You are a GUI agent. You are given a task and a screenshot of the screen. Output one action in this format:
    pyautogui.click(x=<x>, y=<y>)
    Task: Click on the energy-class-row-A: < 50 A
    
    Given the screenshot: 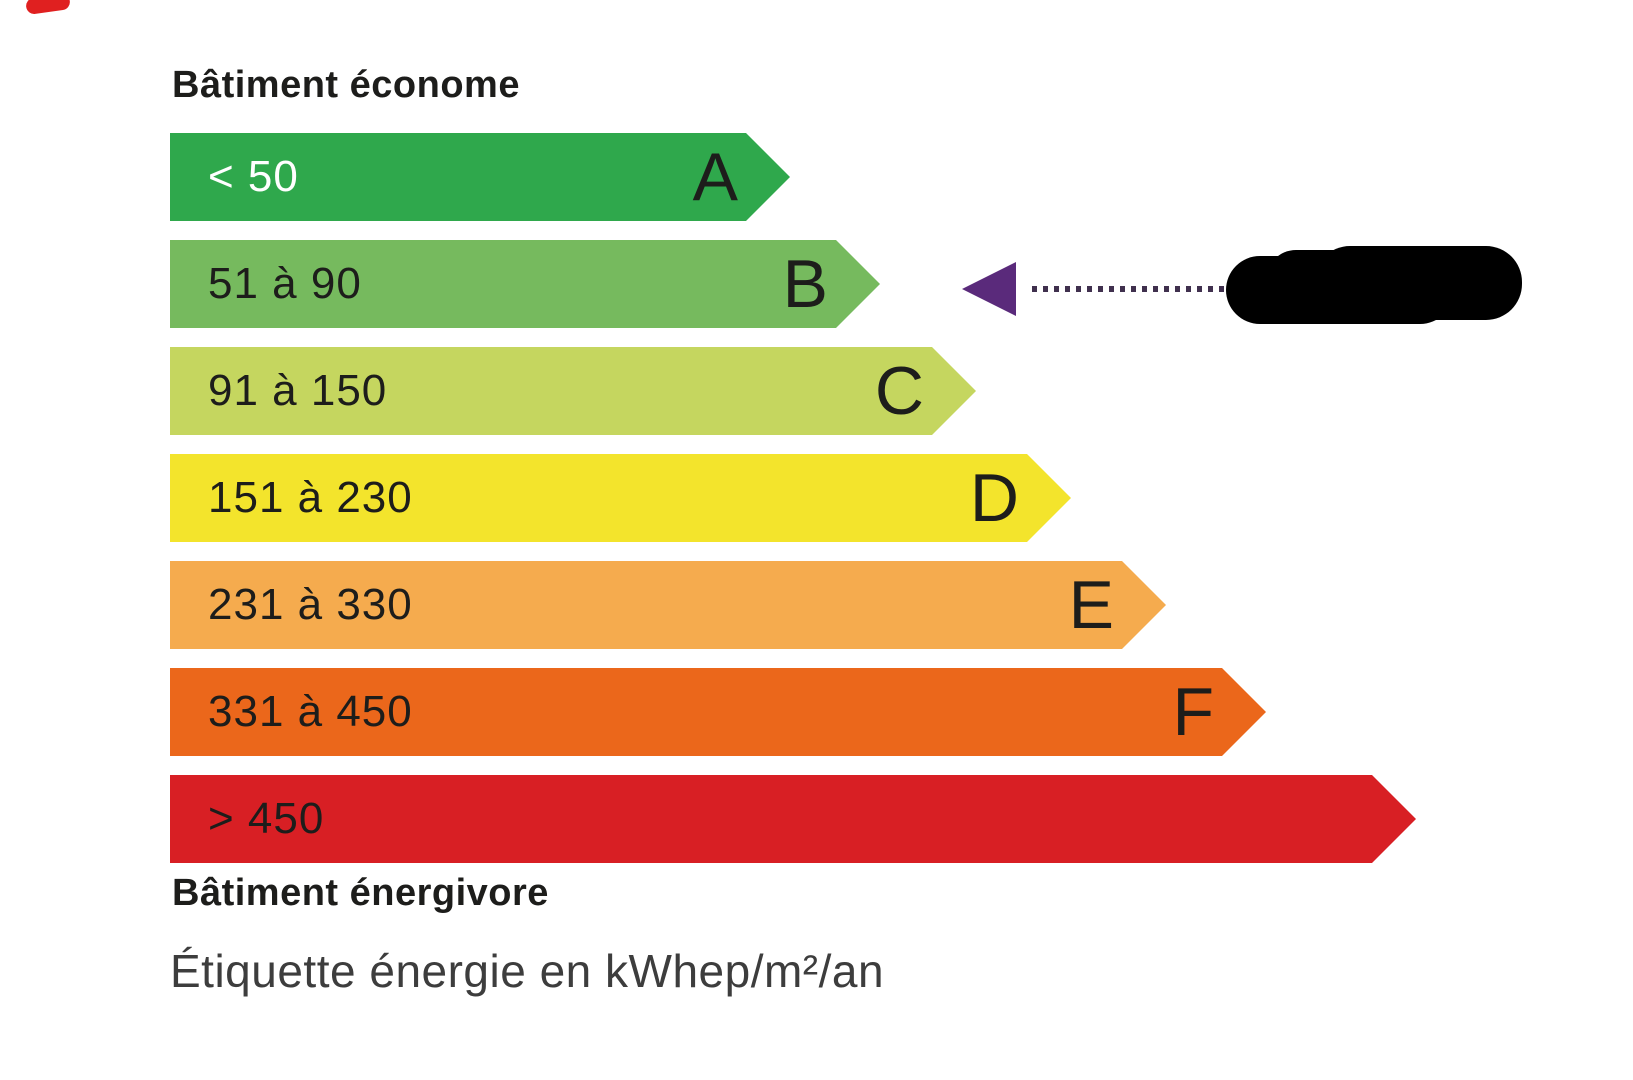 What is the action you would take?
    pyautogui.click(x=793, y=177)
    